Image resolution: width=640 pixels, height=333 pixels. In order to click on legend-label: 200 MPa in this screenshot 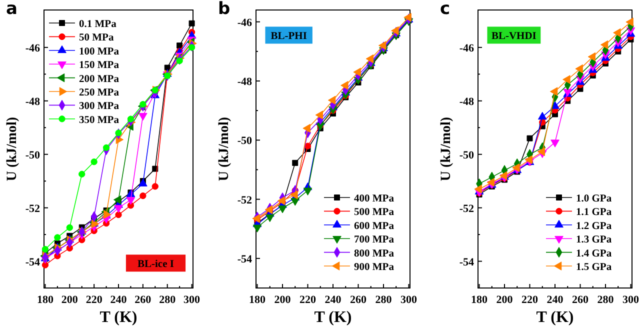, I will do `click(99, 79)`.